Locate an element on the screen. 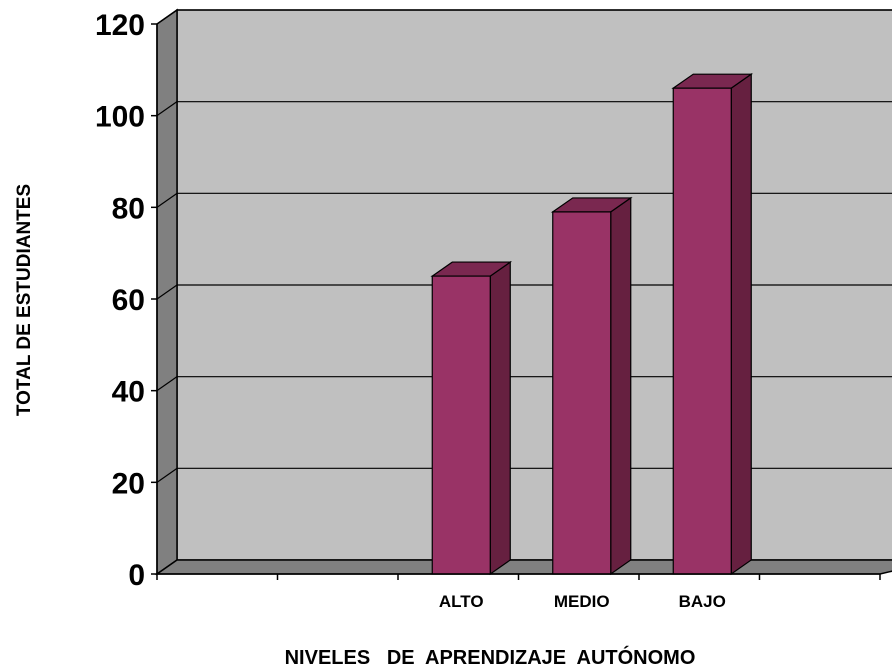 The height and width of the screenshot is (670, 892). y-axis: 0 20 40 60 80 100 120 is located at coordinates (126, 300).